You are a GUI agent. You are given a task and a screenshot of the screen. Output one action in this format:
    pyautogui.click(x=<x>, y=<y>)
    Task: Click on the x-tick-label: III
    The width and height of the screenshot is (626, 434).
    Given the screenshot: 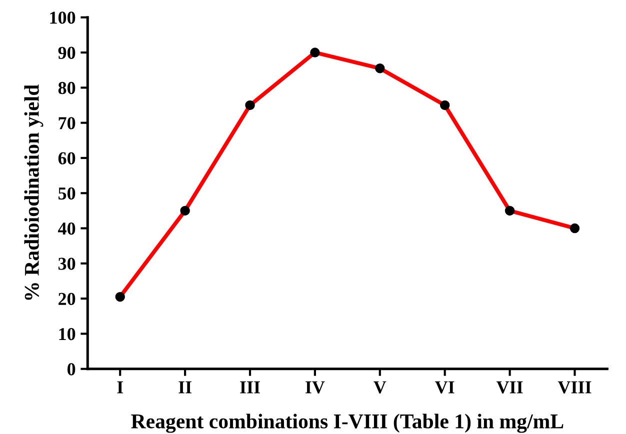 What is the action you would take?
    pyautogui.click(x=250, y=387)
    